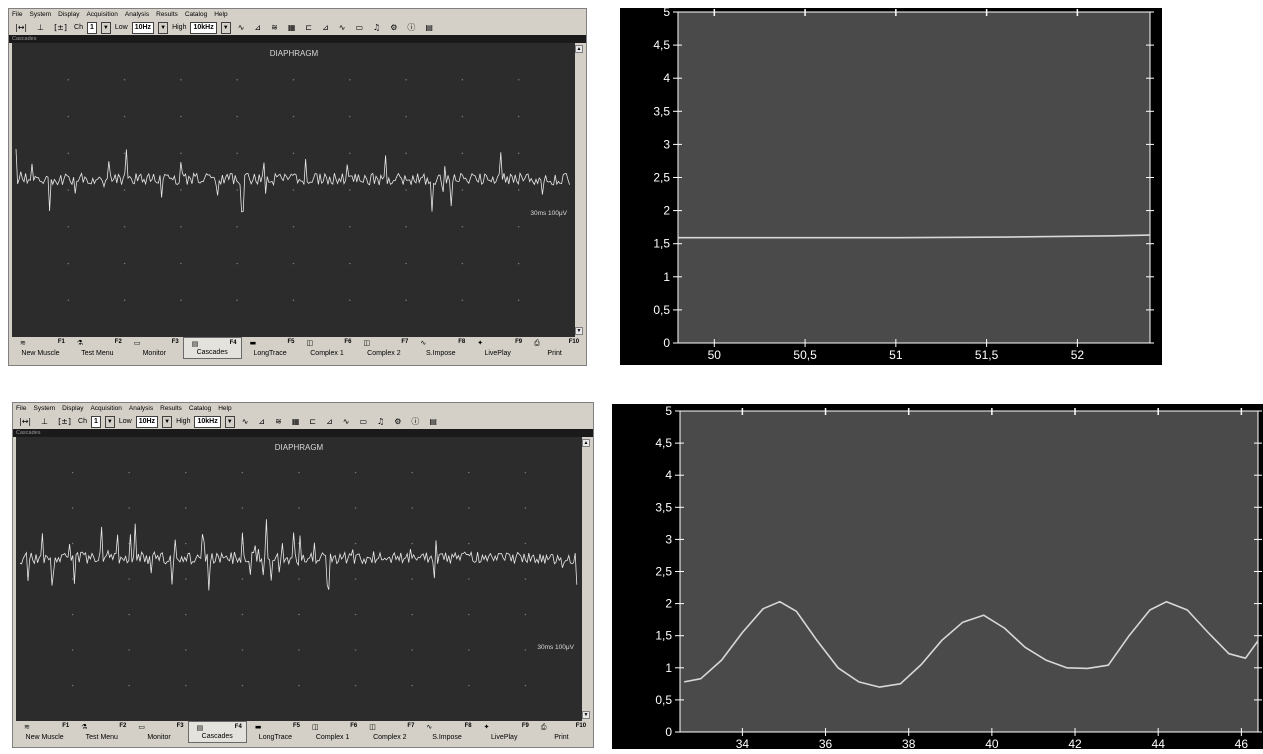 This screenshot has width=1263, height=754. I want to click on y-tick-label: 0,5, so click(663, 700).